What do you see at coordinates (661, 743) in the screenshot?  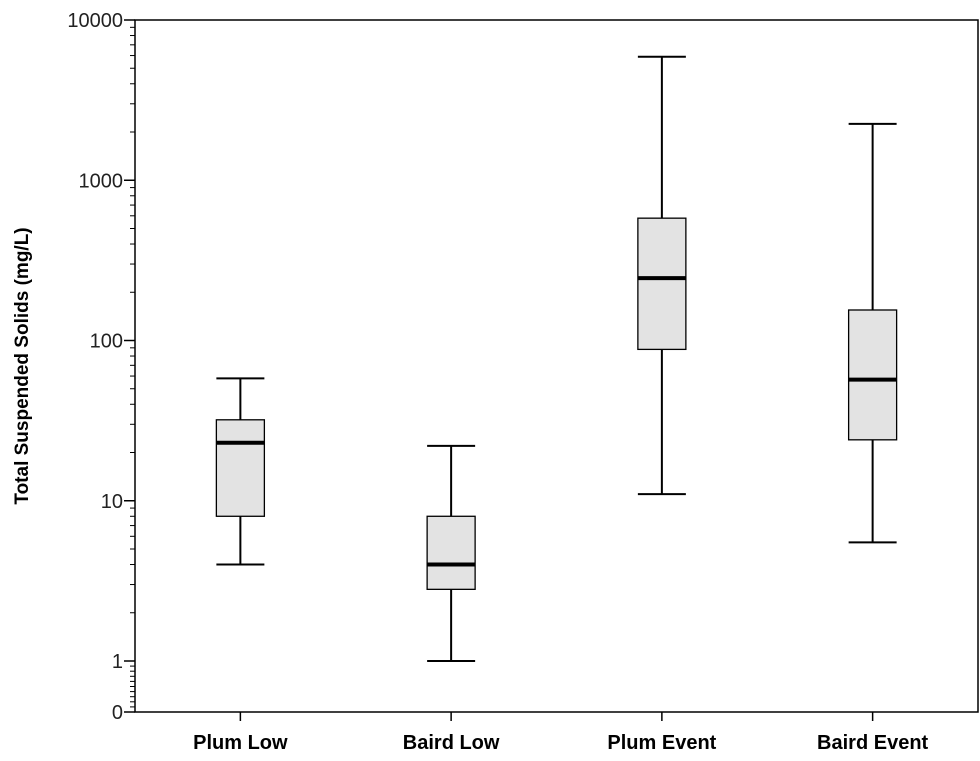 I see `x-tick-label: Plum Event` at bounding box center [661, 743].